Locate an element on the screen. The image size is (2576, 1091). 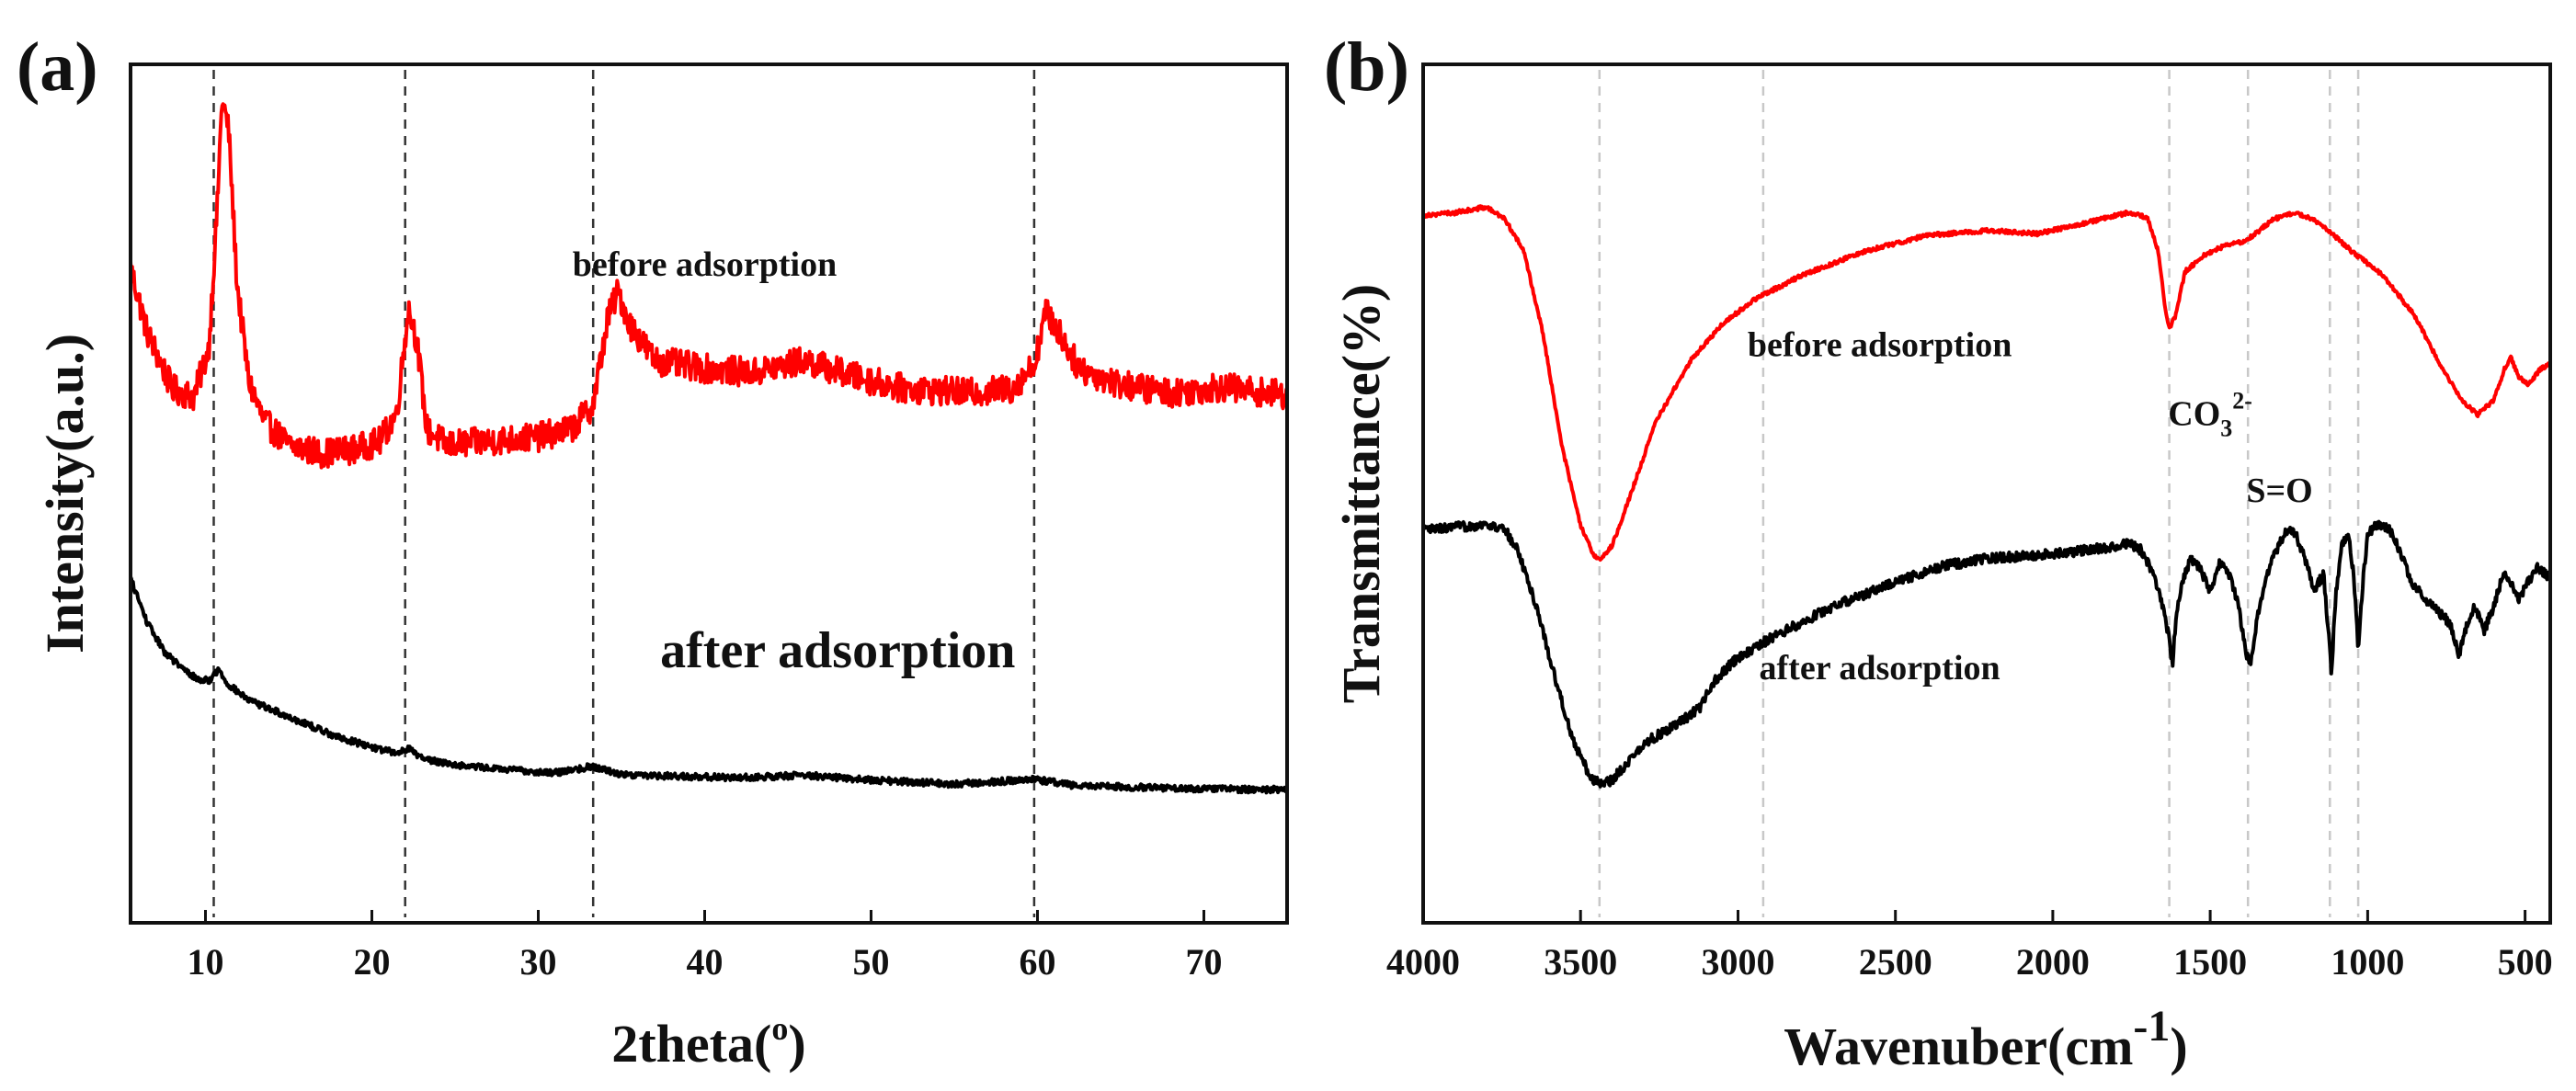
panel-b-xlabel-close: ) is located at coordinates (2178, 1046).